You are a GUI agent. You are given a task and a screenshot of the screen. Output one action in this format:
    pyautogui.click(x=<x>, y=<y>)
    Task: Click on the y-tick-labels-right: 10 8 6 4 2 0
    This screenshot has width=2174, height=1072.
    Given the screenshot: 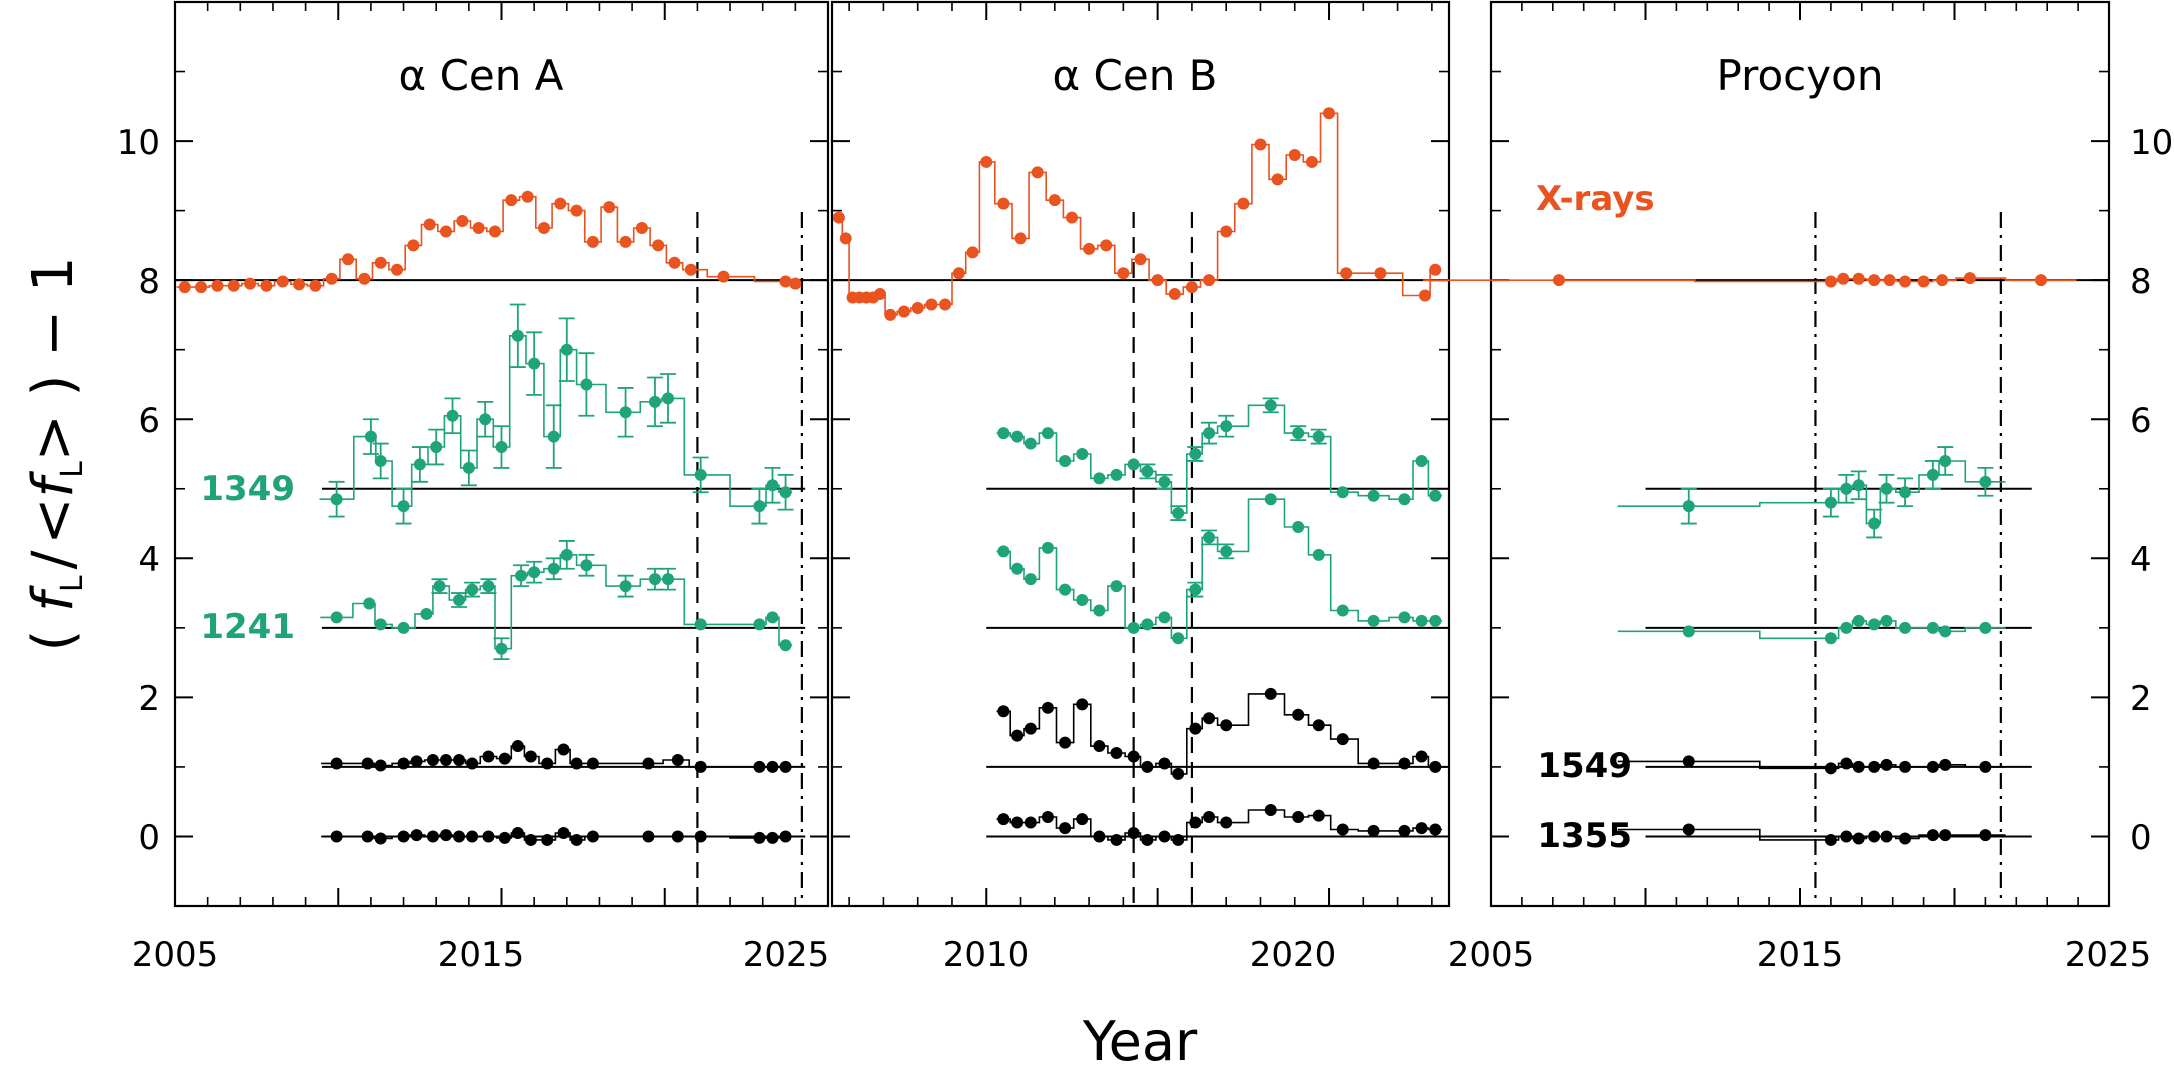 What is the action you would take?
    pyautogui.click(x=2151, y=490)
    